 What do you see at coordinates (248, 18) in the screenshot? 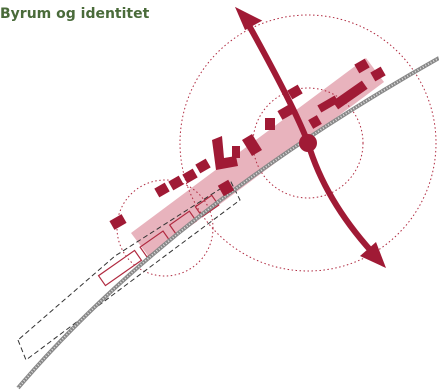
I see `arrowhead-north` at bounding box center [248, 18].